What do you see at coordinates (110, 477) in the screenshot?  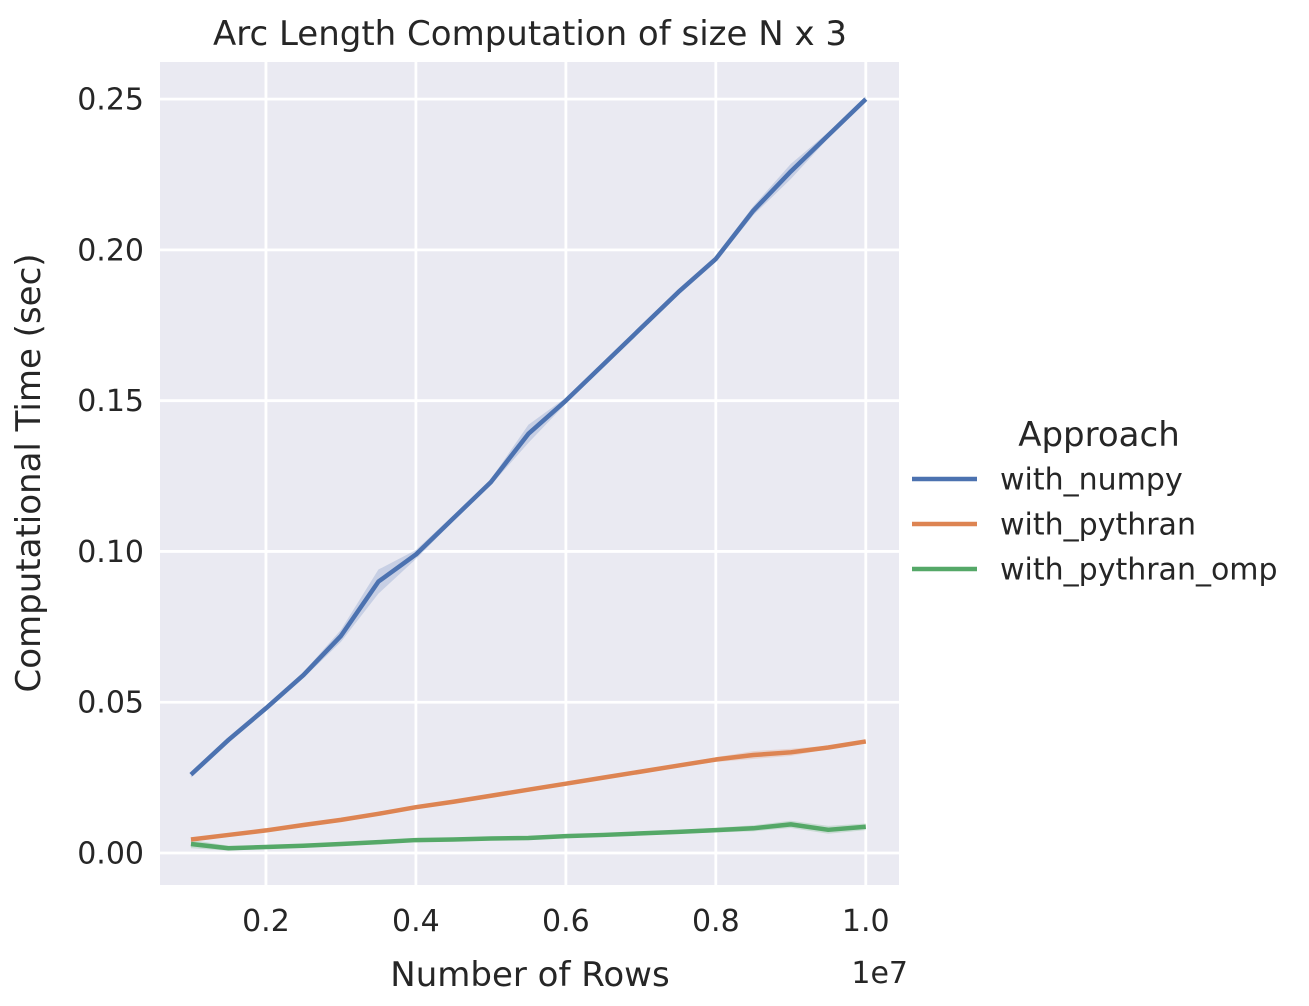 I see `y-tick-labels: 0.00 0.05 0.10 0.15 0.20 0.25` at bounding box center [110, 477].